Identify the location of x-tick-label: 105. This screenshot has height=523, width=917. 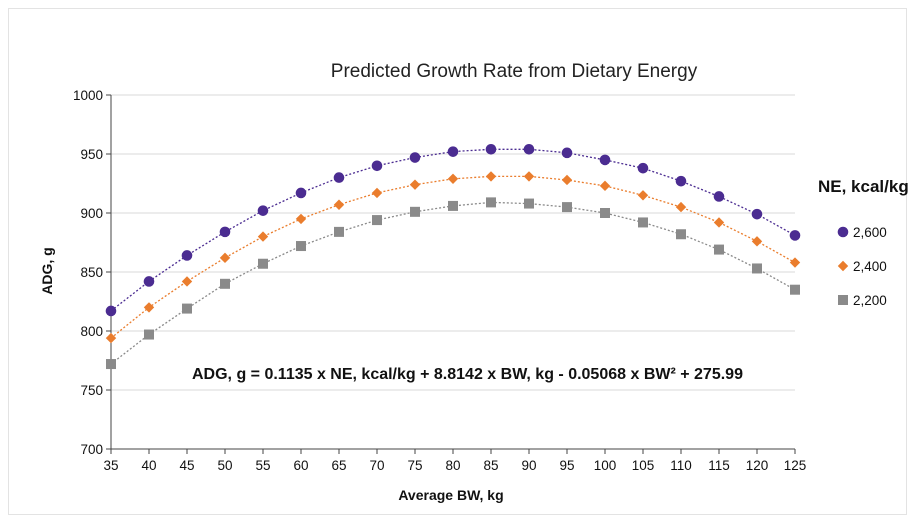
(643, 465).